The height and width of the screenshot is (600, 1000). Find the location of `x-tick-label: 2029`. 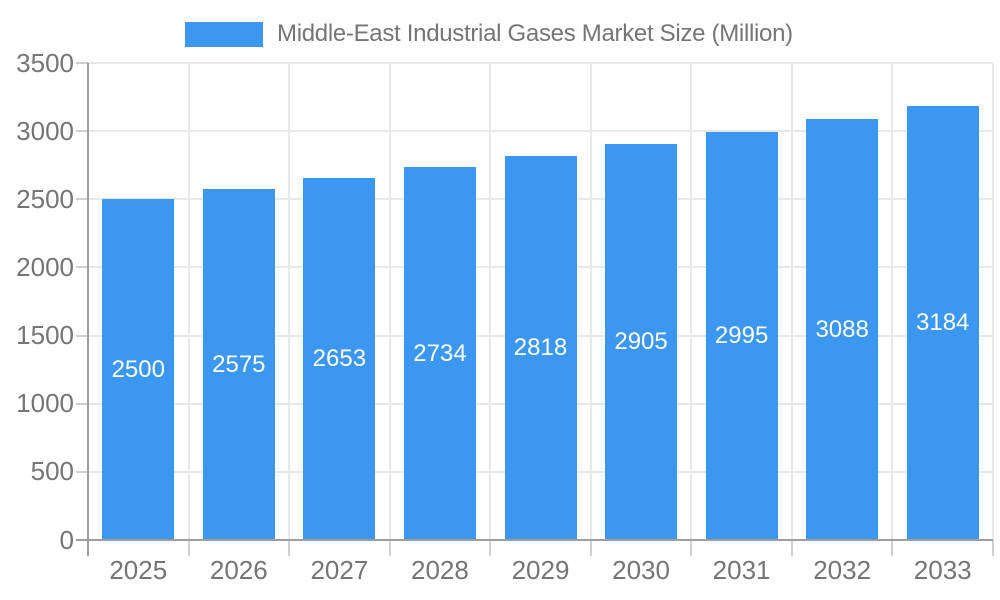

x-tick-label: 2029 is located at coordinates (540, 570).